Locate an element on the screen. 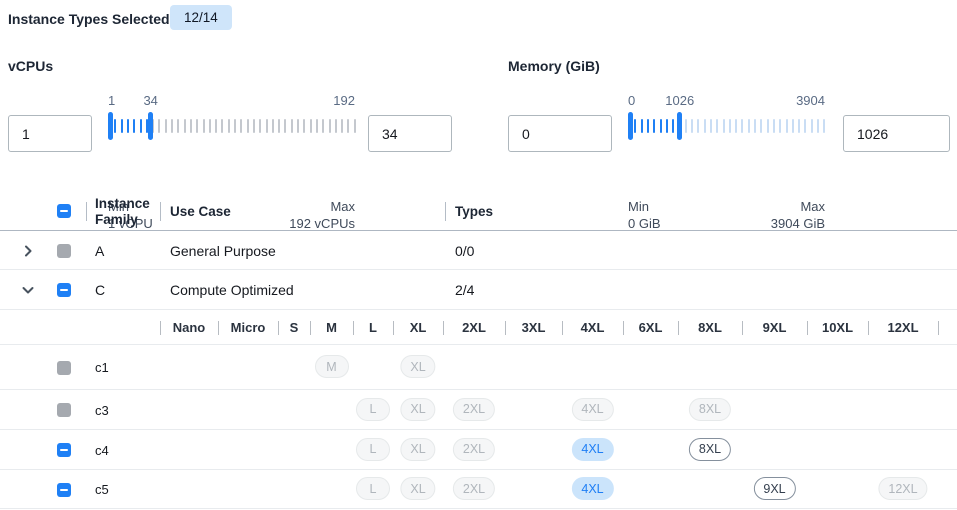 Image resolution: width=957 pixels, height=510 pixels. size-pill-c5-12xl-disabled: 12XL is located at coordinates (903, 488).